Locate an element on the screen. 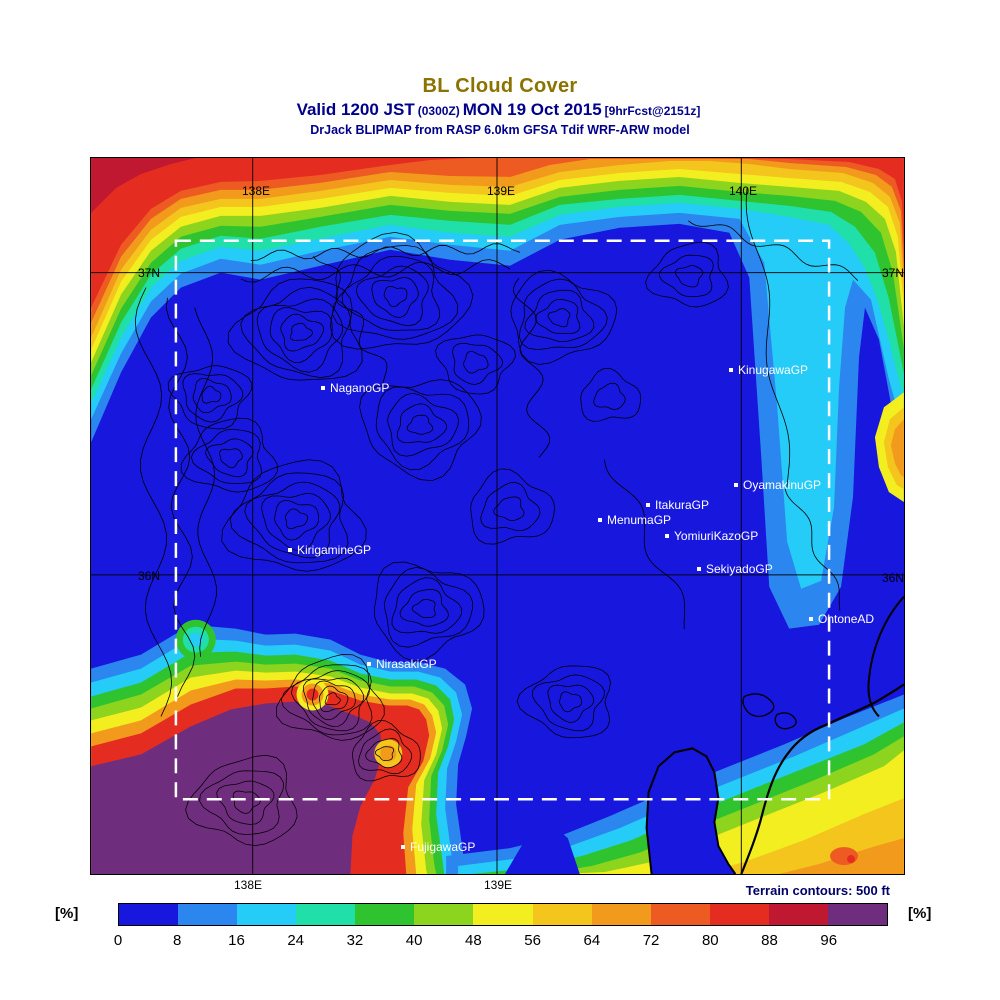  longitude-label: 139E is located at coordinates (498, 885).